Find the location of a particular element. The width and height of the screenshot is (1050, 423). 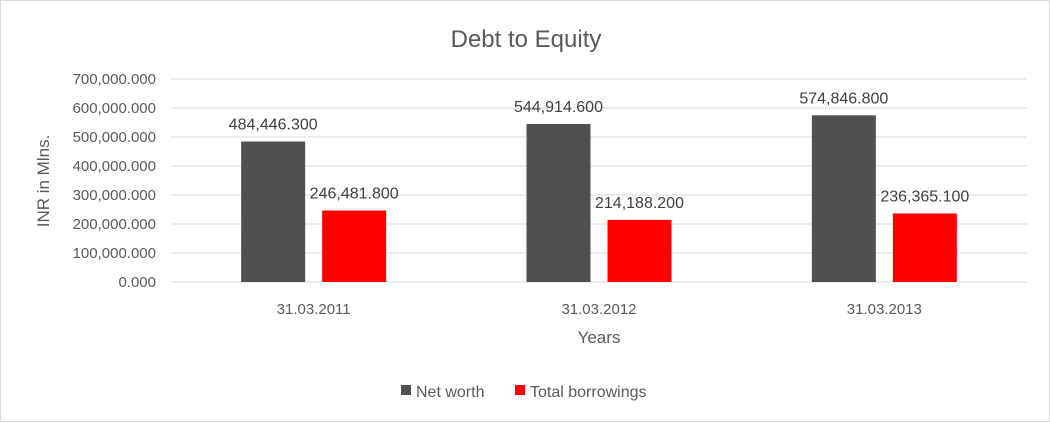

data-label: 236,365.100 is located at coordinates (924, 196).